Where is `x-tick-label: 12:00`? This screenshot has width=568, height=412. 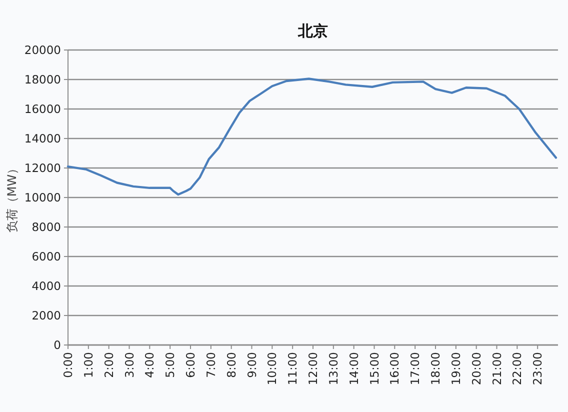
x-tick-label: 12:00 is located at coordinates (313, 369).